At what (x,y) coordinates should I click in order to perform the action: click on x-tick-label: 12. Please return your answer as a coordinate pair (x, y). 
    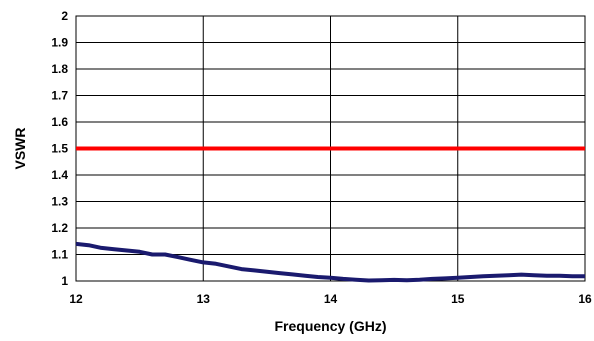
    Looking at the image, I should click on (76, 299).